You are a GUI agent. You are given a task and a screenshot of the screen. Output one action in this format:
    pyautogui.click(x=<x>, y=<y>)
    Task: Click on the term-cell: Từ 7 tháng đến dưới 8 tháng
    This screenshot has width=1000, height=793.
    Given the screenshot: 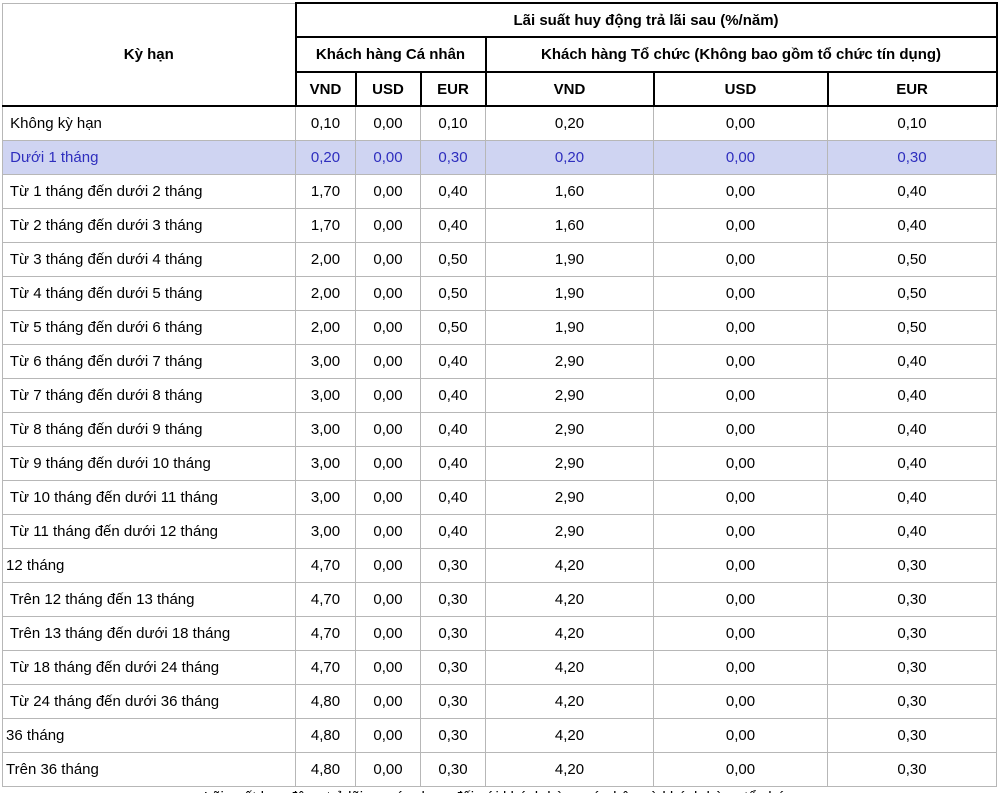 What is the action you would take?
    pyautogui.click(x=149, y=395)
    